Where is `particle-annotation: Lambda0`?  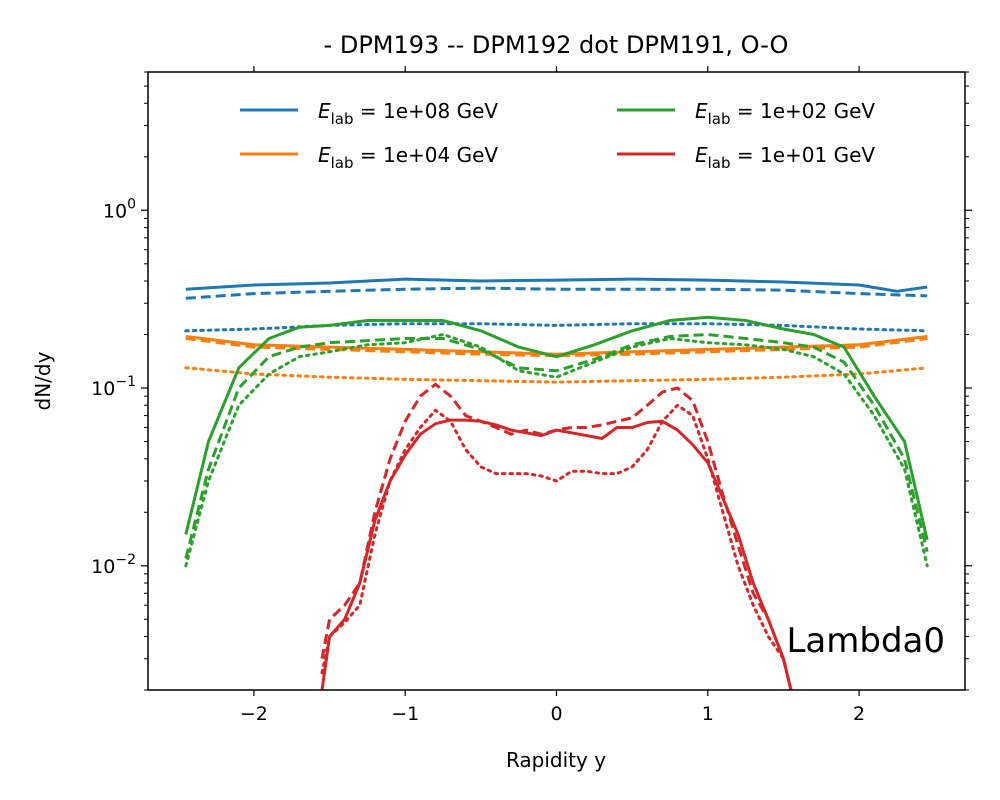 particle-annotation: Lambda0 is located at coordinates (865, 641).